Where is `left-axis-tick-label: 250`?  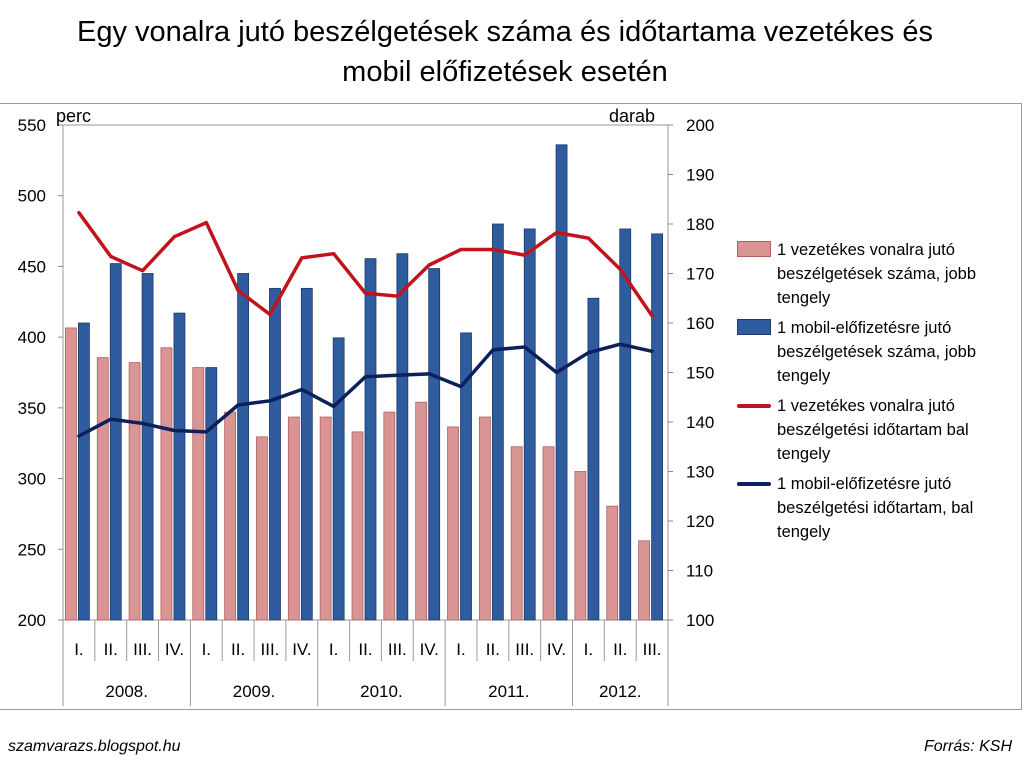 left-axis-tick-label: 250 is located at coordinates (32, 549).